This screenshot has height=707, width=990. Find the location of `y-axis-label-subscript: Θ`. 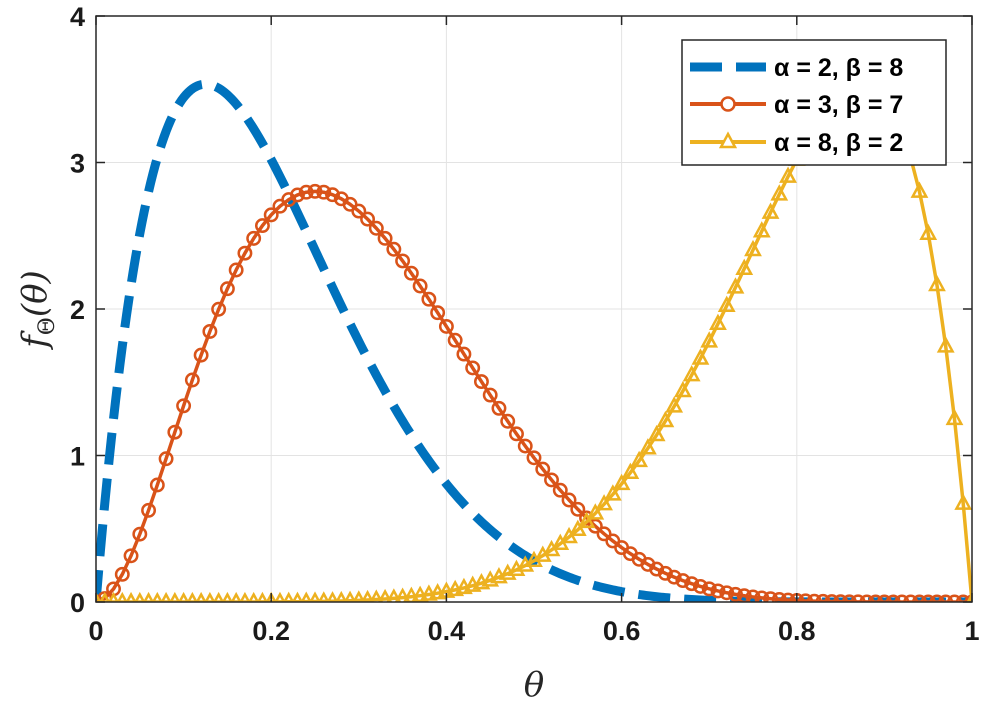

y-axis-label-subscript: Θ is located at coordinates (47, 326).